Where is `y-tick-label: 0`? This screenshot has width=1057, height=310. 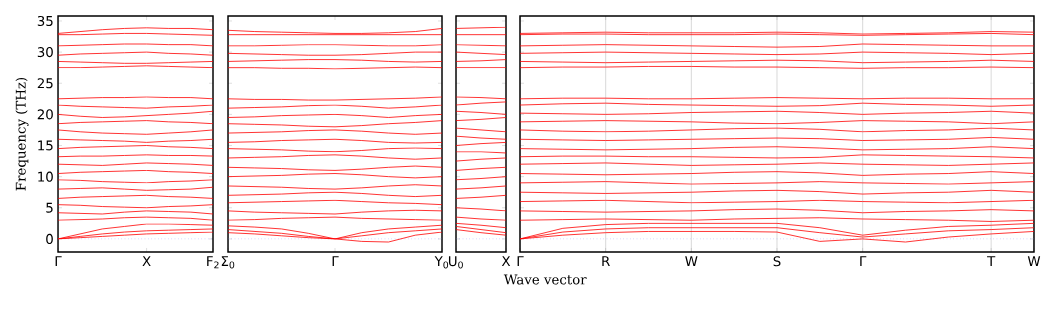 y-tick-label: 0 is located at coordinates (49, 238).